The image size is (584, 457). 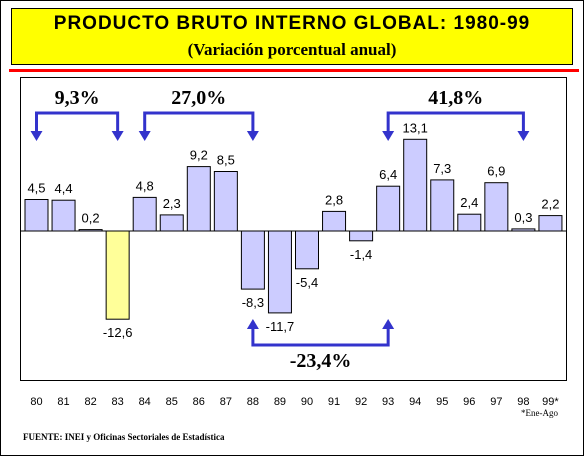 What do you see at coordinates (415, 402) in the screenshot?
I see `x-tick-94: 94` at bounding box center [415, 402].